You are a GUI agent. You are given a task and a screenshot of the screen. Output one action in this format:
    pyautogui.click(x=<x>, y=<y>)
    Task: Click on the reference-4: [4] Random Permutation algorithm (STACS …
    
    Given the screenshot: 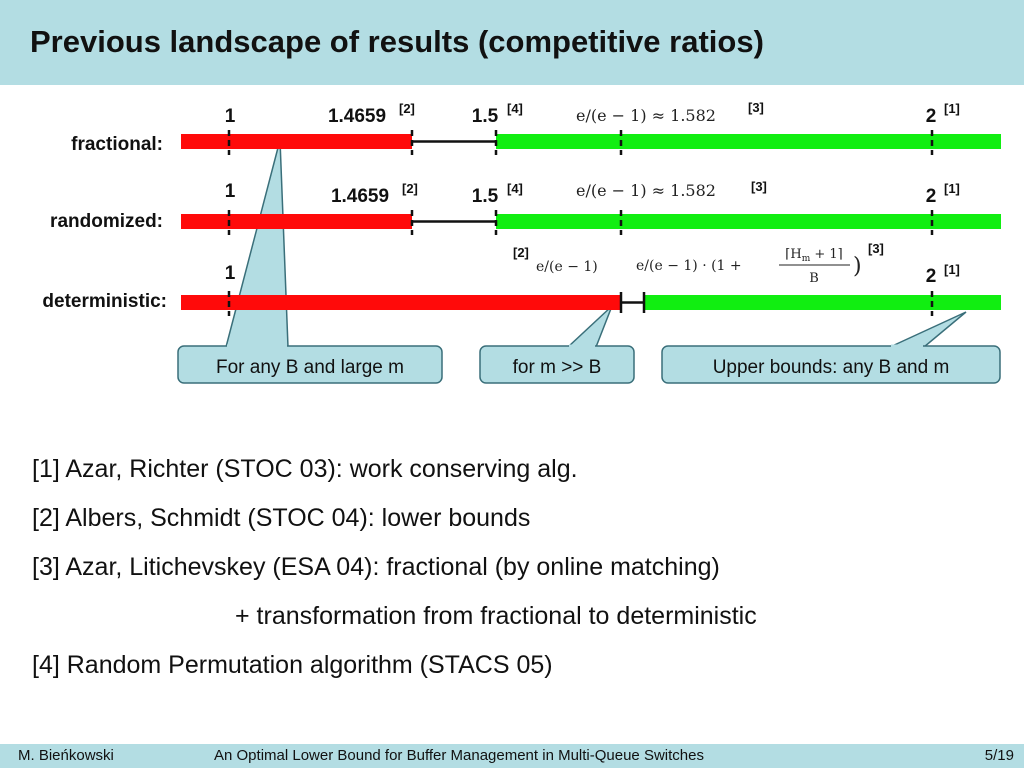 What is the action you would take?
    pyautogui.click(x=292, y=665)
    